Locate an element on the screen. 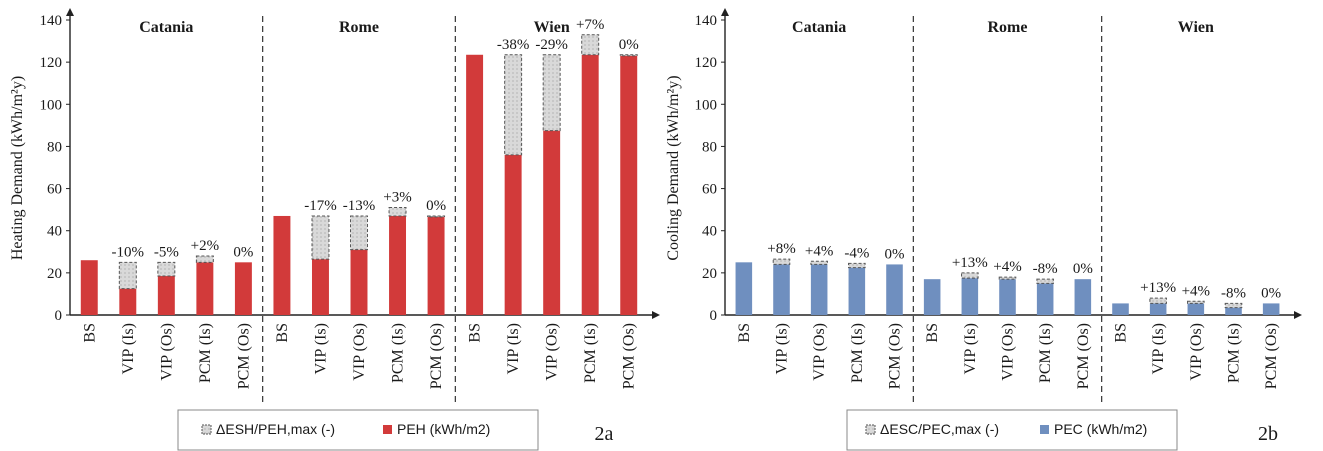 The width and height of the screenshot is (1323, 451). chart-b-data-label: -8% is located at coordinates (1045, 269).